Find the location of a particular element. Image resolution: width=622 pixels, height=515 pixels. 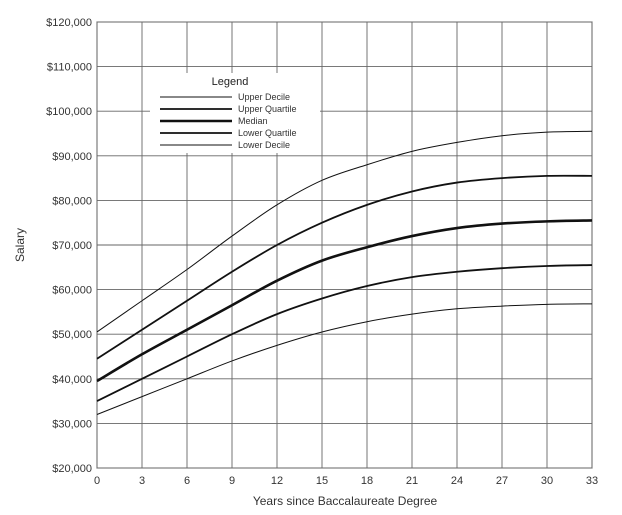

y-tick-label: $120,000 is located at coordinates (69, 23).